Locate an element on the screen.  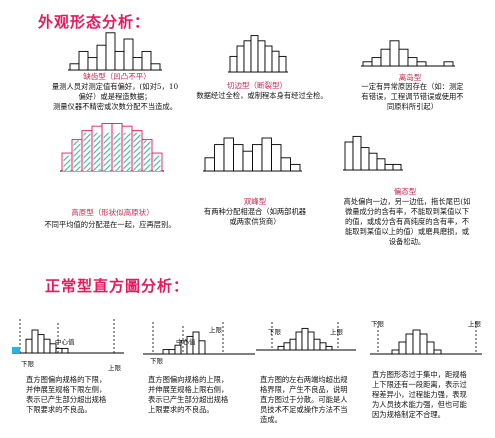
desc-line: 上下限还有一段距离，表示过 is located at coordinates (419, 384).